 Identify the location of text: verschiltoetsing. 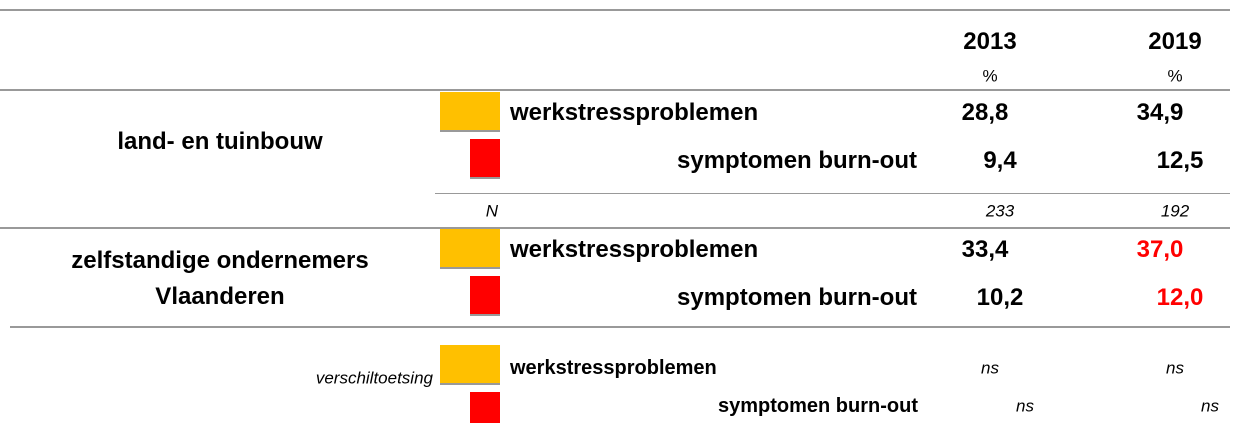
(374, 378).